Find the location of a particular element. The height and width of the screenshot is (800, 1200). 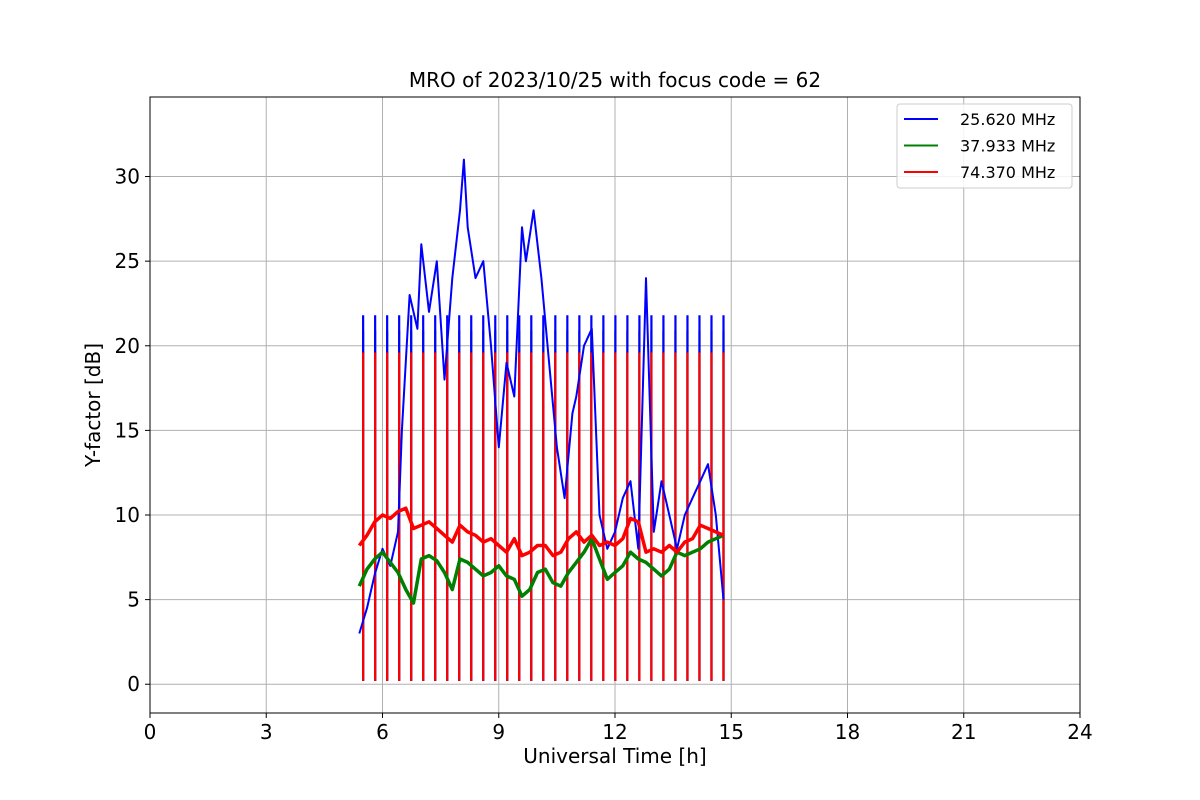

x-tick-label: 18 is located at coordinates (847, 732).